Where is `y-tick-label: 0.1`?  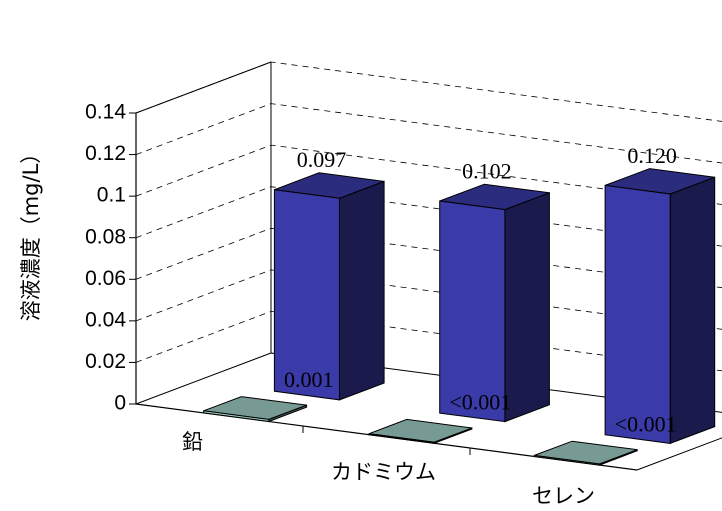
y-tick-label: 0.1 is located at coordinates (111, 195).